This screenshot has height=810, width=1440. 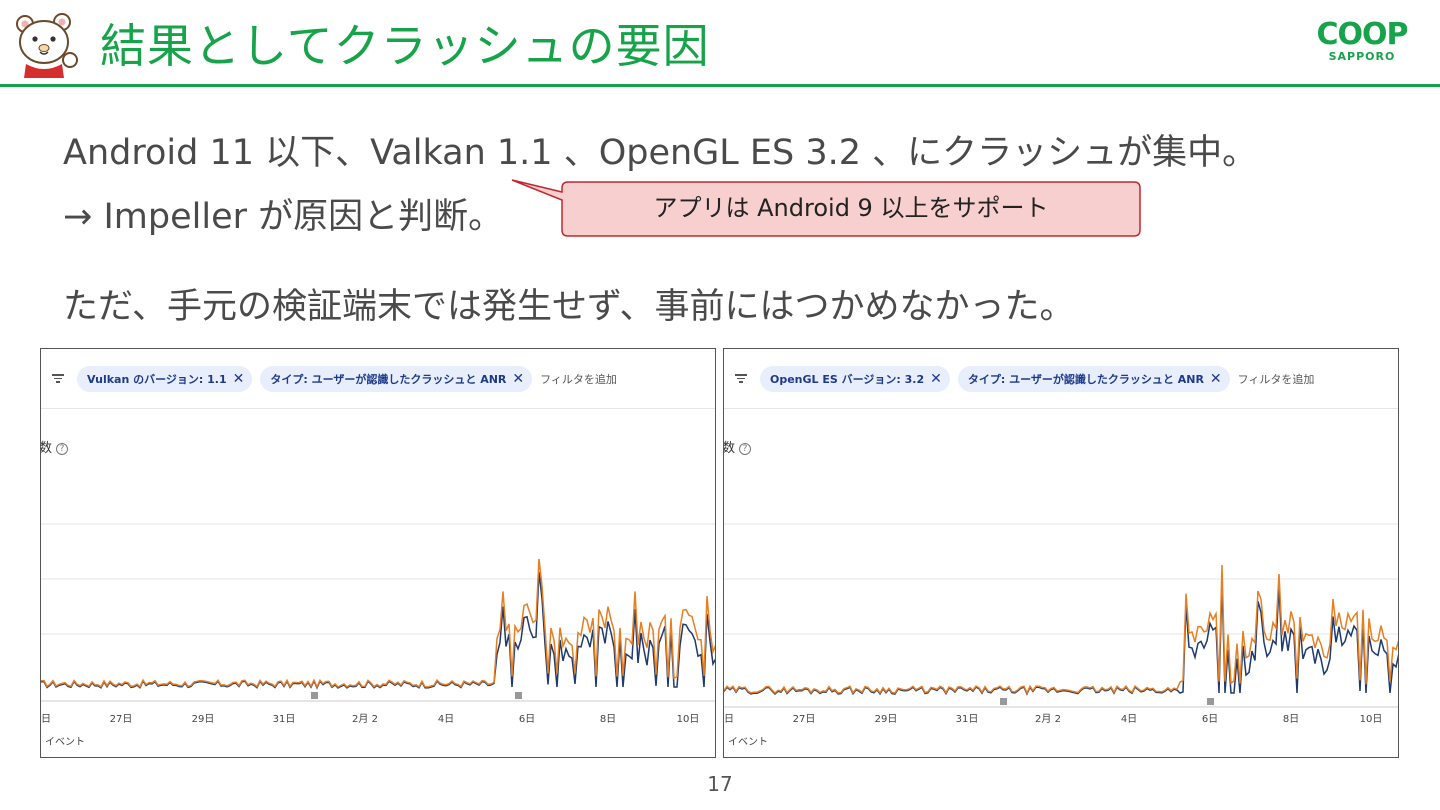 What do you see at coordinates (378, 630) in the screenshot?
I see `series-line-navy` at bounding box center [378, 630].